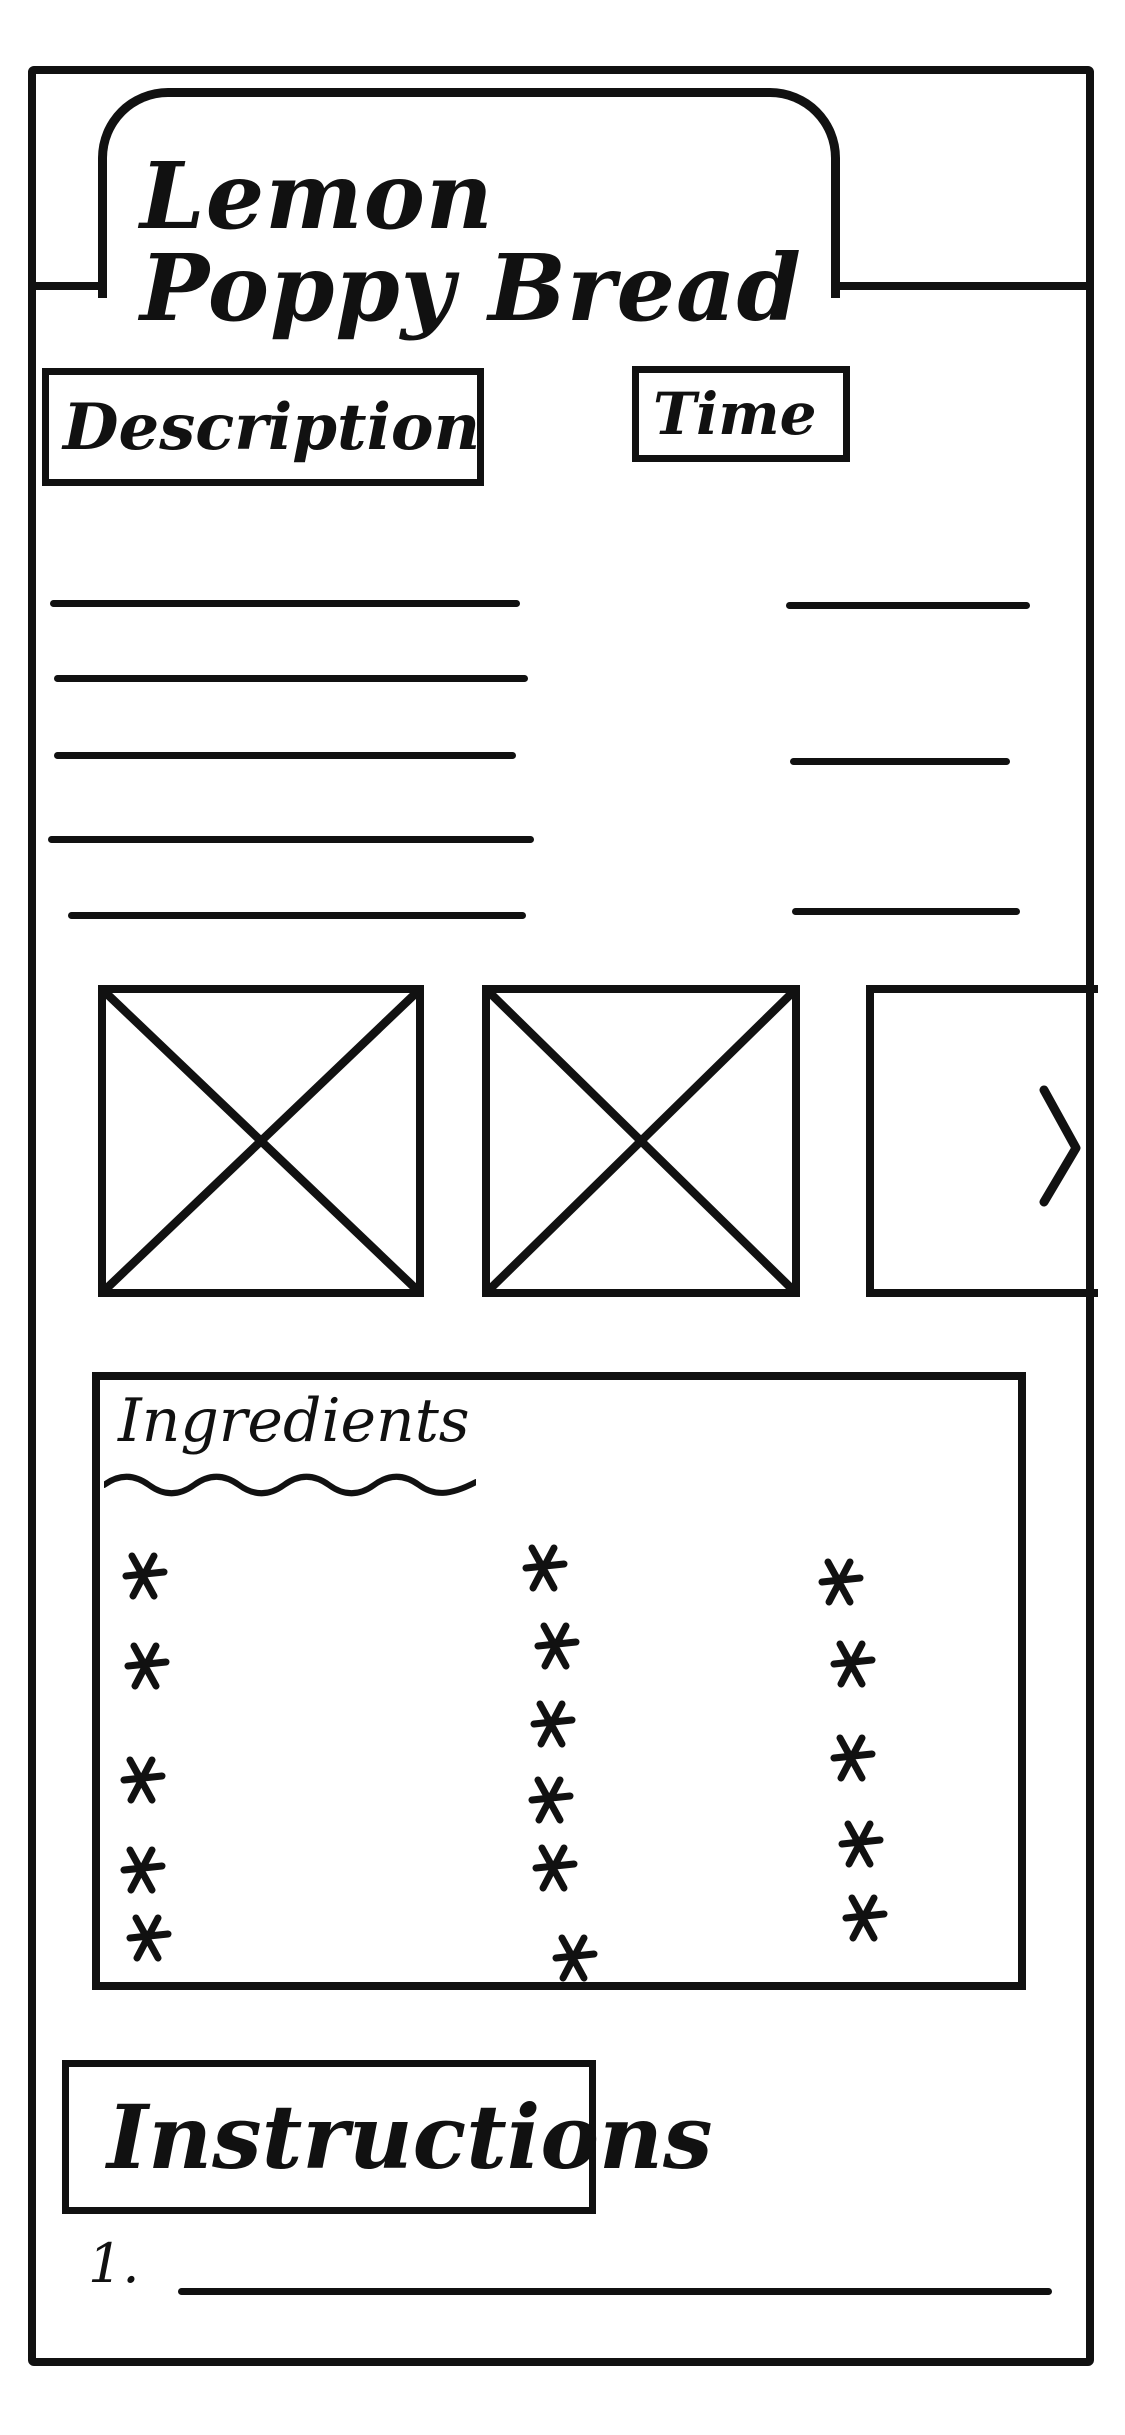 Image resolution: width=1125 pixels, height=2435 pixels. I want to click on instruction-step-line, so click(615, 2291).